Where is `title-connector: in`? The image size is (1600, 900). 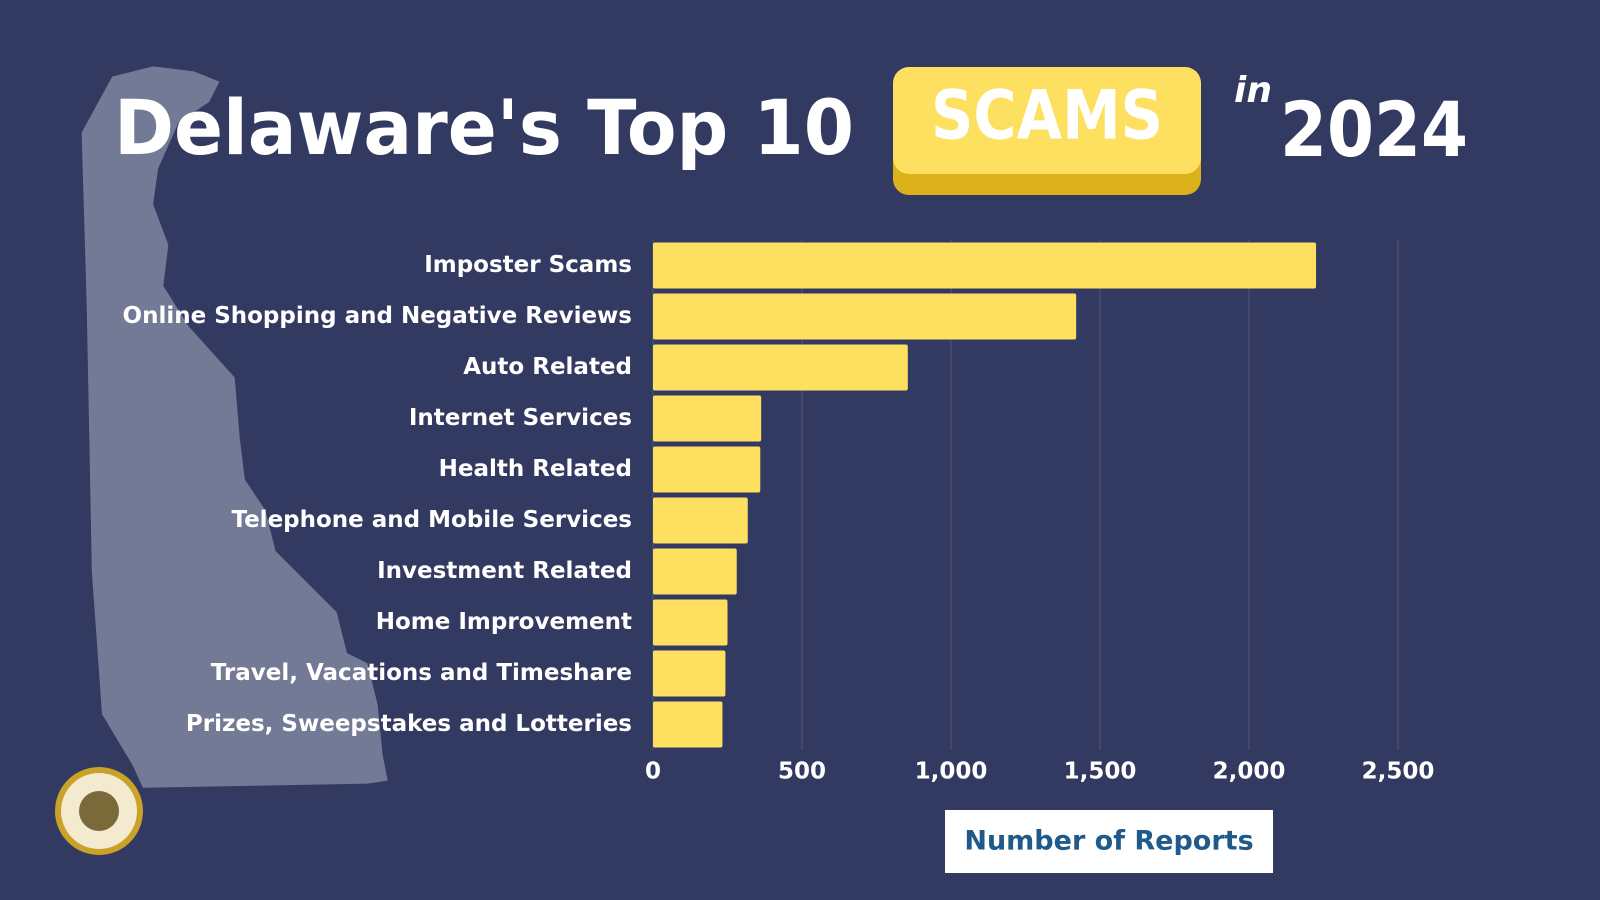 title-connector: in is located at coordinates (1253, 90).